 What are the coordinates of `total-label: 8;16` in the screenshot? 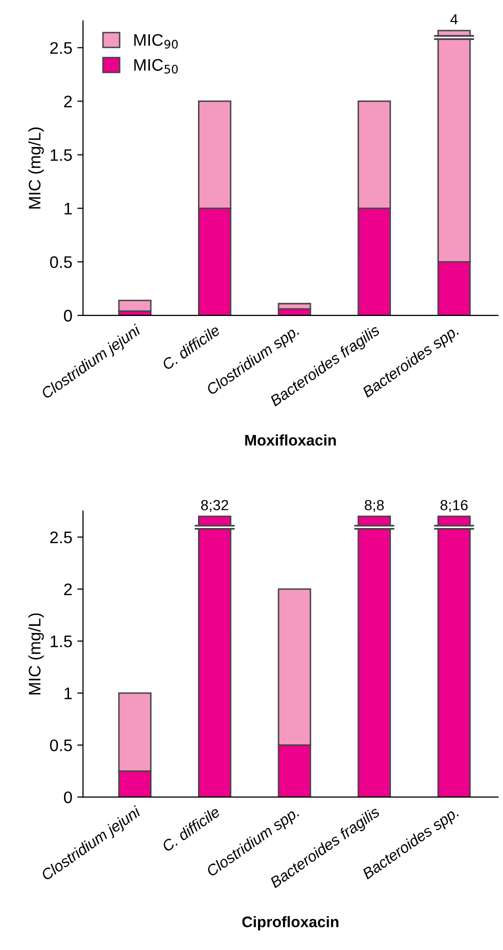 It's located at (454, 506).